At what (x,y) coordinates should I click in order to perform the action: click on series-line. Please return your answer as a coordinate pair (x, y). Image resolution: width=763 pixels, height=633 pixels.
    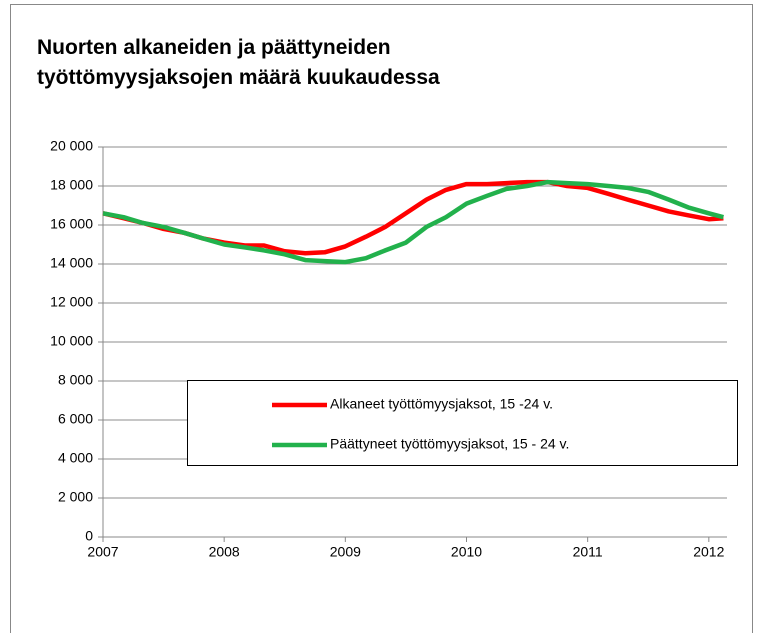
    Looking at the image, I should click on (413, 222).